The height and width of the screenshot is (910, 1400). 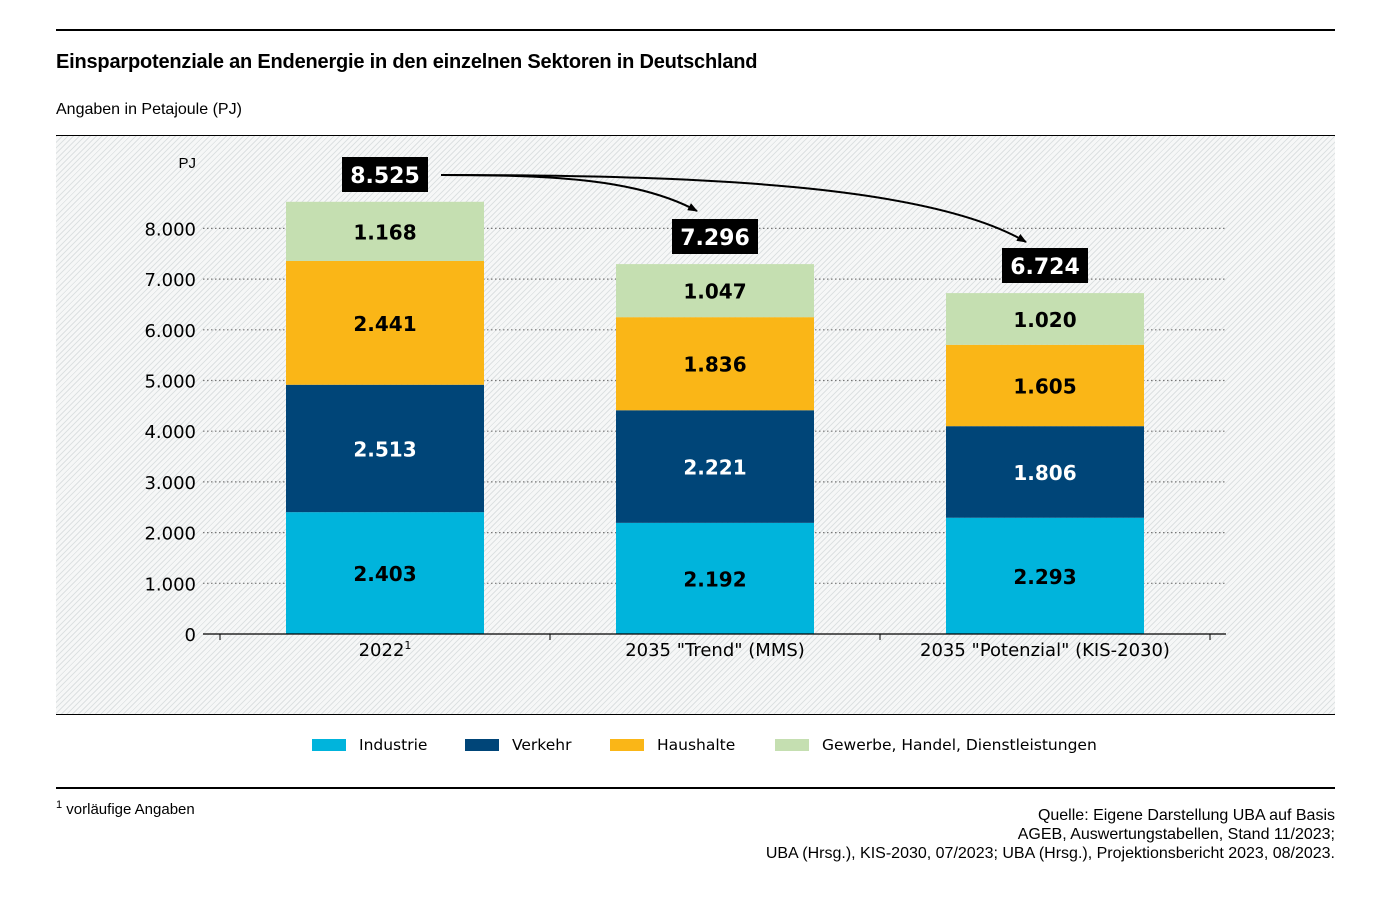 I want to click on y-tick-label: 7.000, so click(x=170, y=280).